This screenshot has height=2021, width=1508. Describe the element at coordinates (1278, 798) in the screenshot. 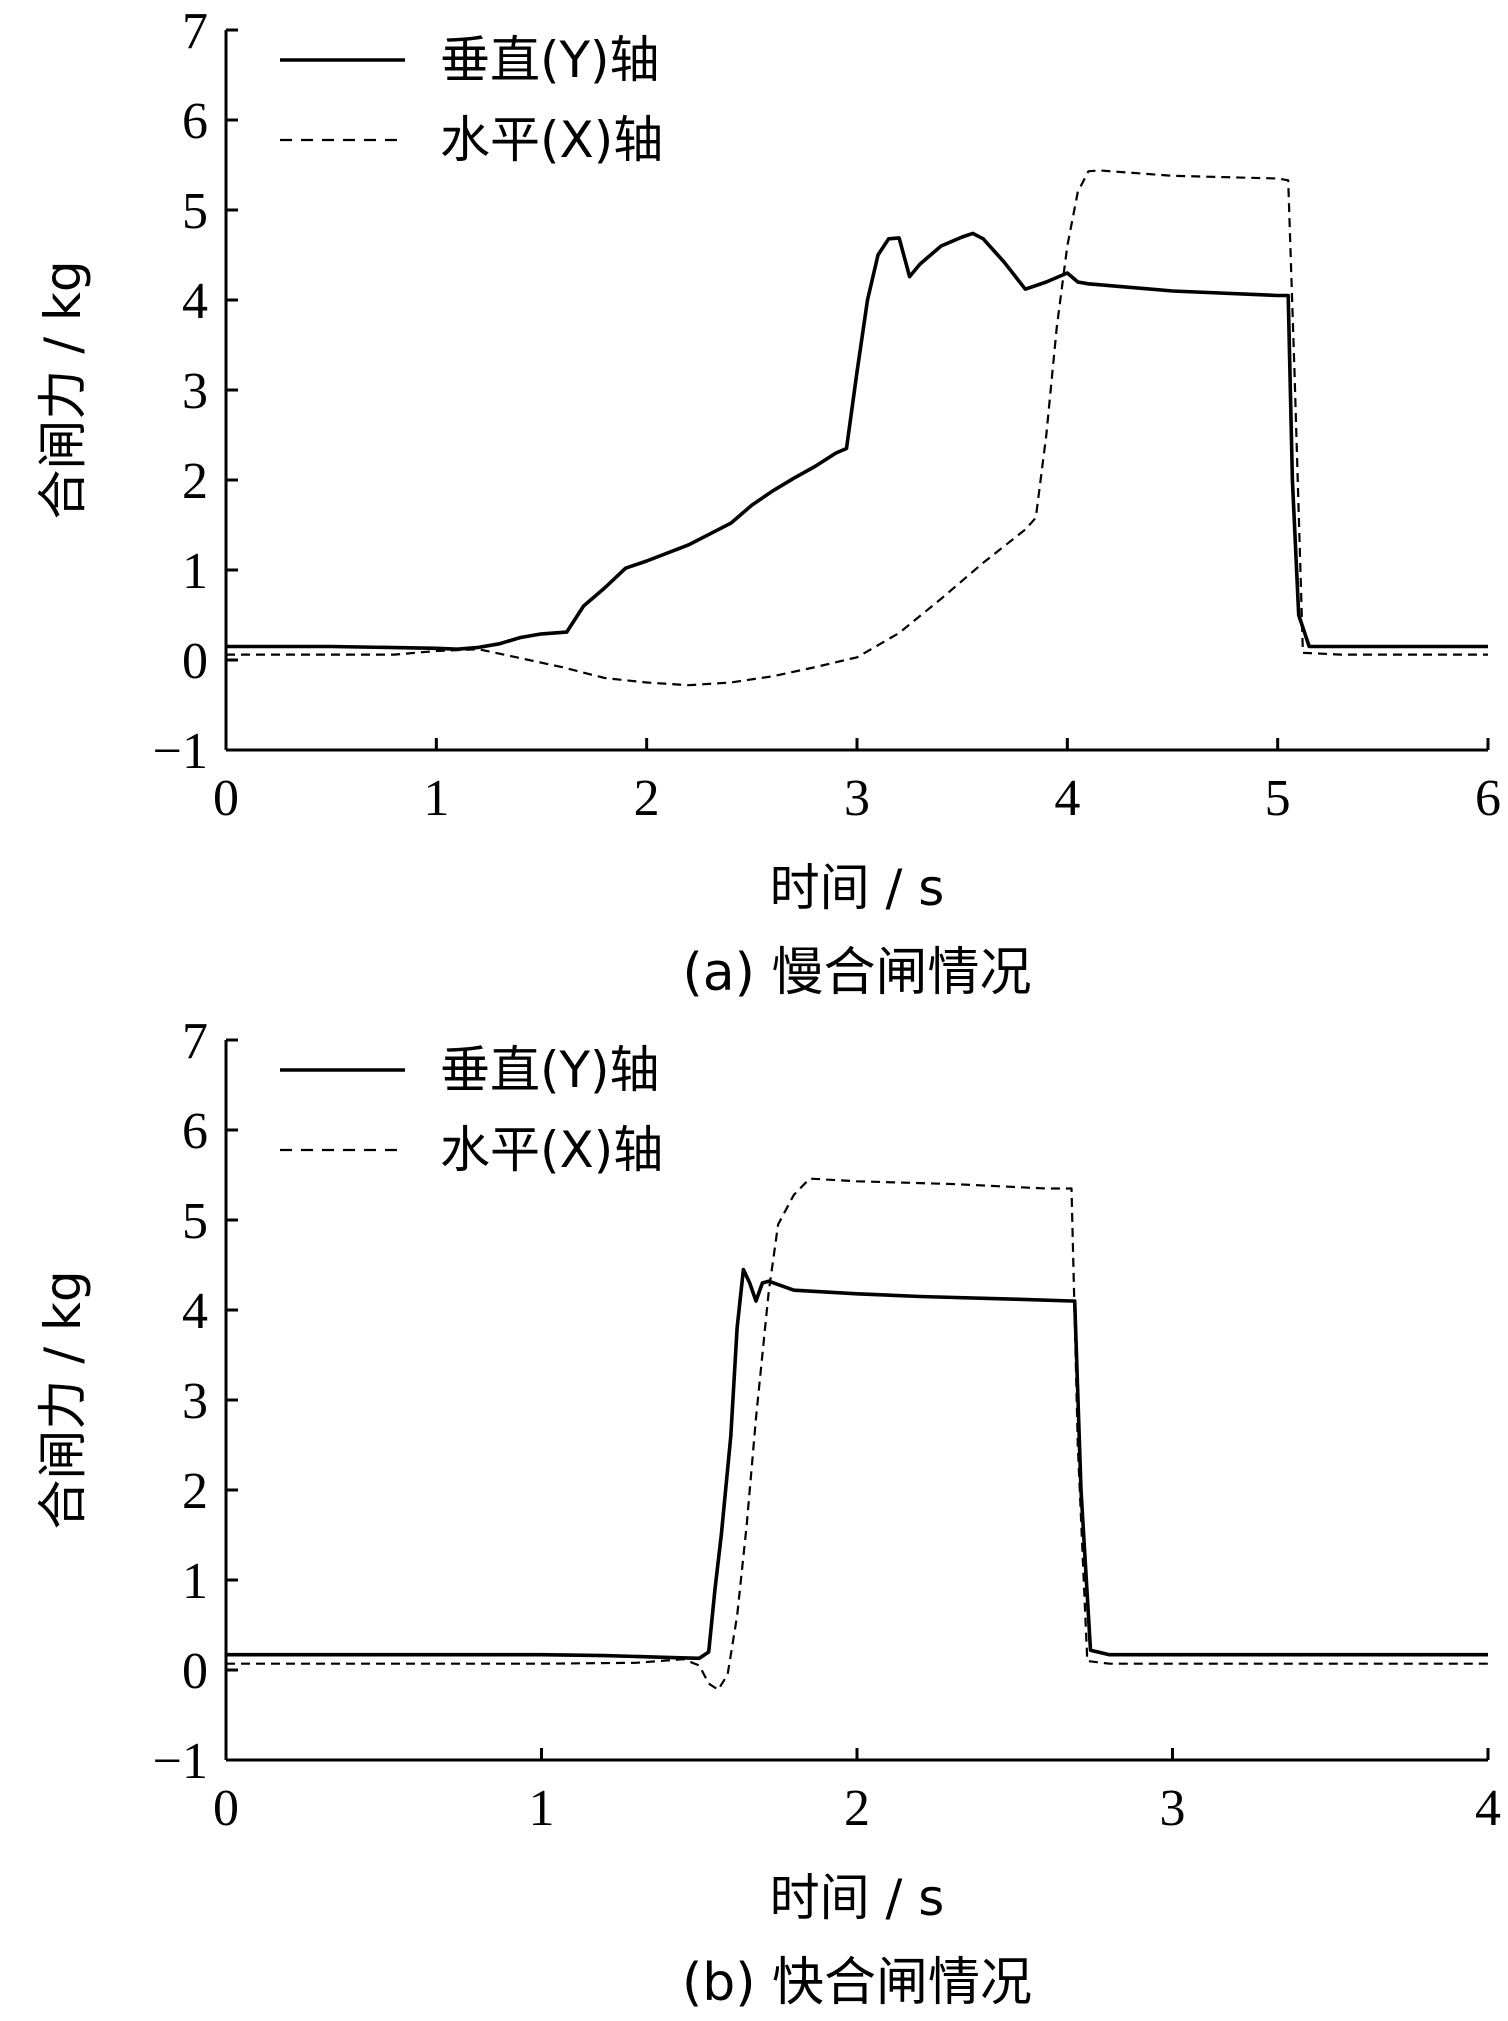

I see `x-tick-label: 5` at that location.